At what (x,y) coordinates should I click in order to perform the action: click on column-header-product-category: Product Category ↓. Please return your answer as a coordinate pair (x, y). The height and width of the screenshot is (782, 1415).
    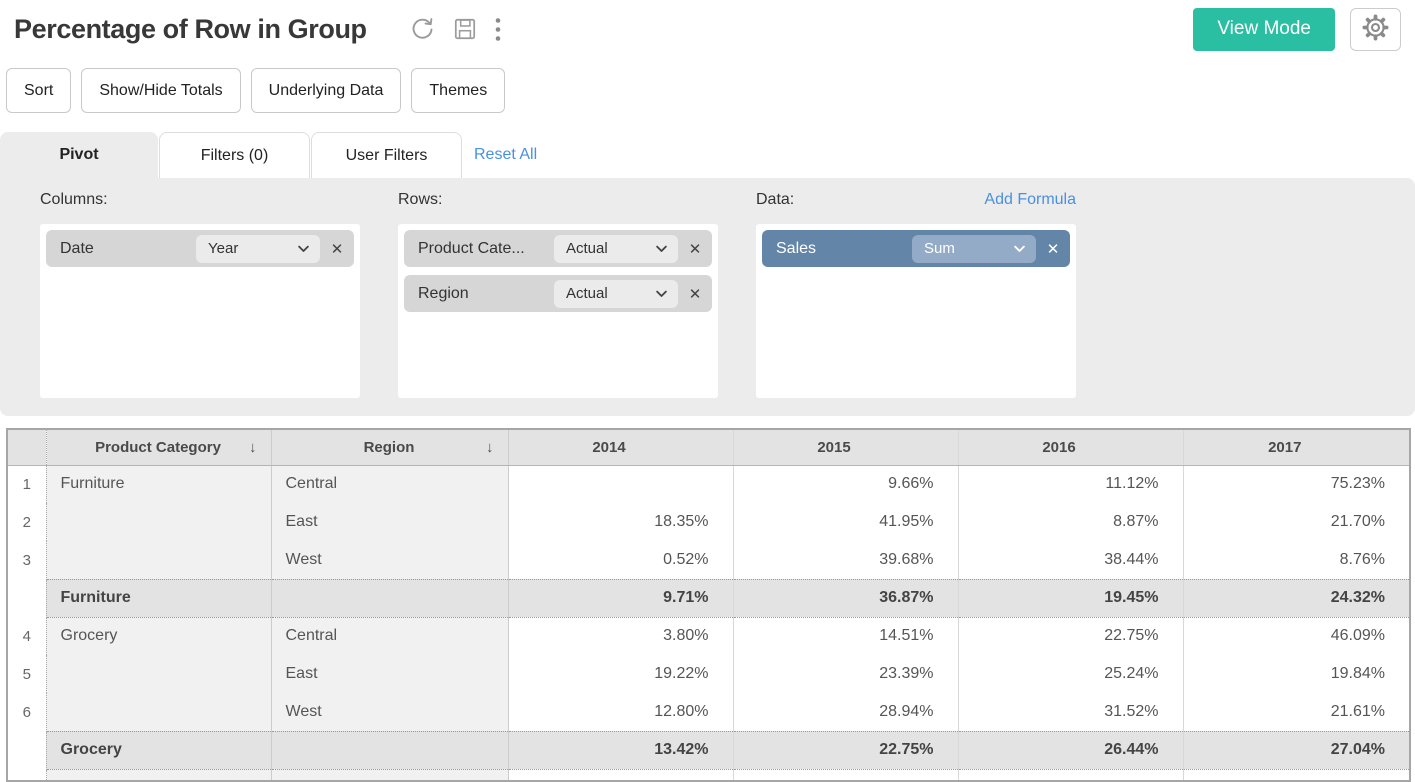
    Looking at the image, I should click on (159, 447).